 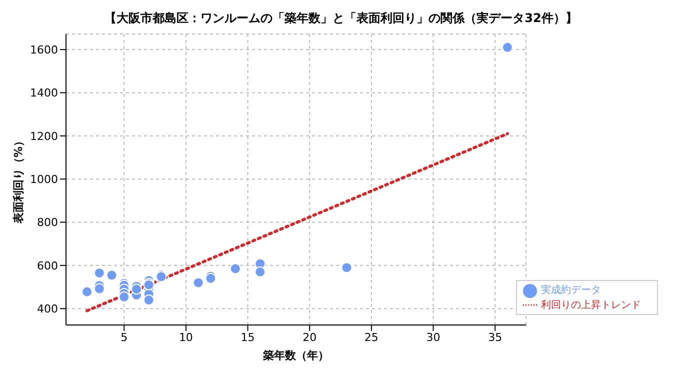 I want to click on y-tick-label: 1200, so click(x=44, y=136).